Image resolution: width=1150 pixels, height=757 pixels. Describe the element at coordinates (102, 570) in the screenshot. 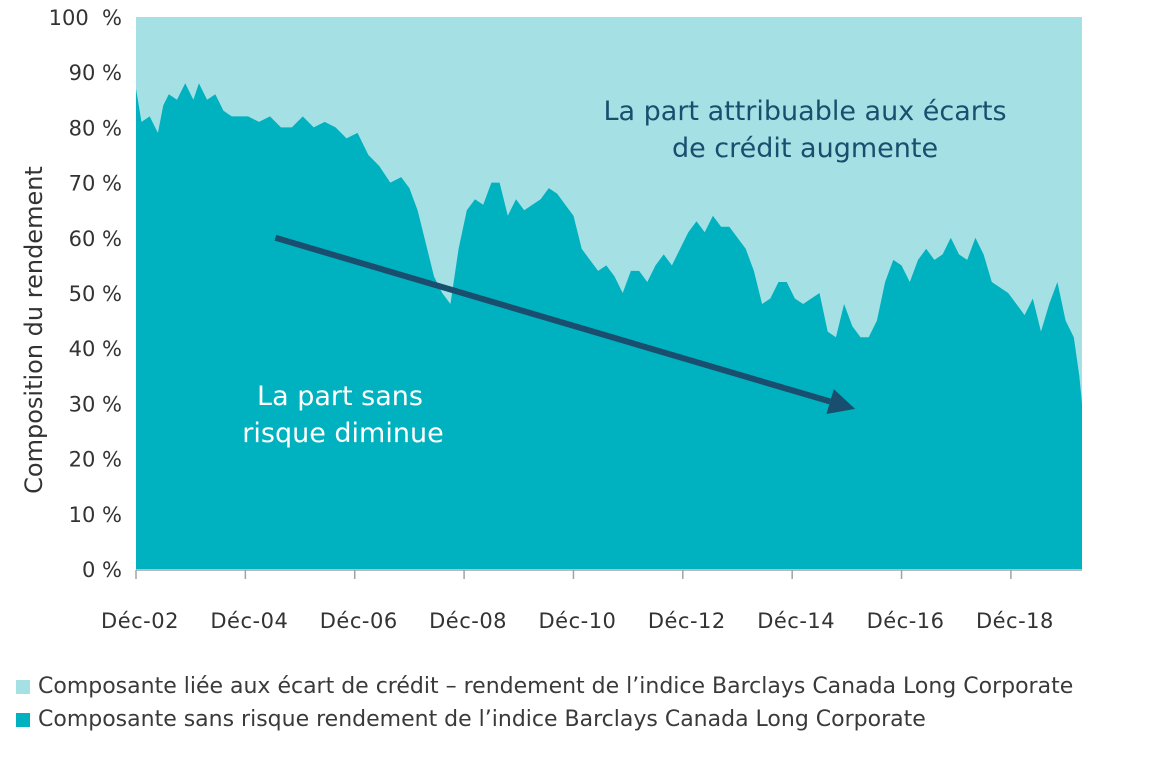

I see `y-tick-label: 0 %` at that location.